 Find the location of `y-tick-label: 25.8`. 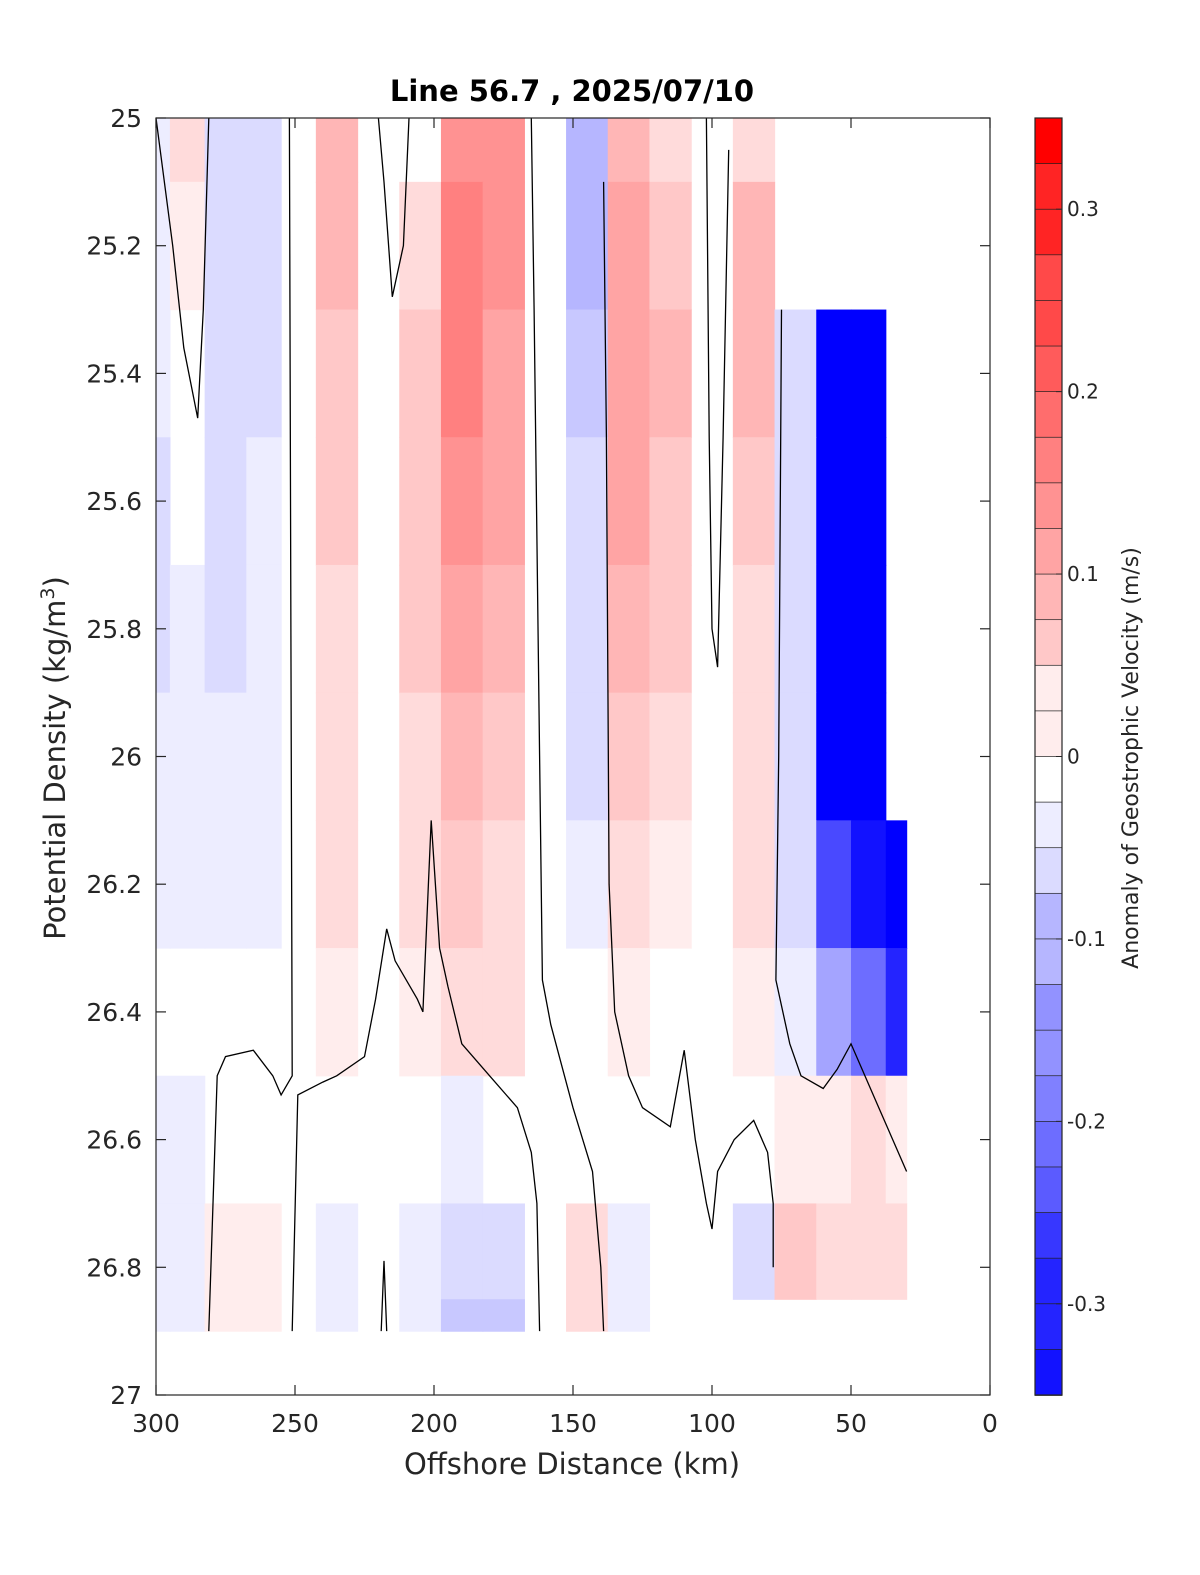

y-tick-label: 25.8 is located at coordinates (114, 629).